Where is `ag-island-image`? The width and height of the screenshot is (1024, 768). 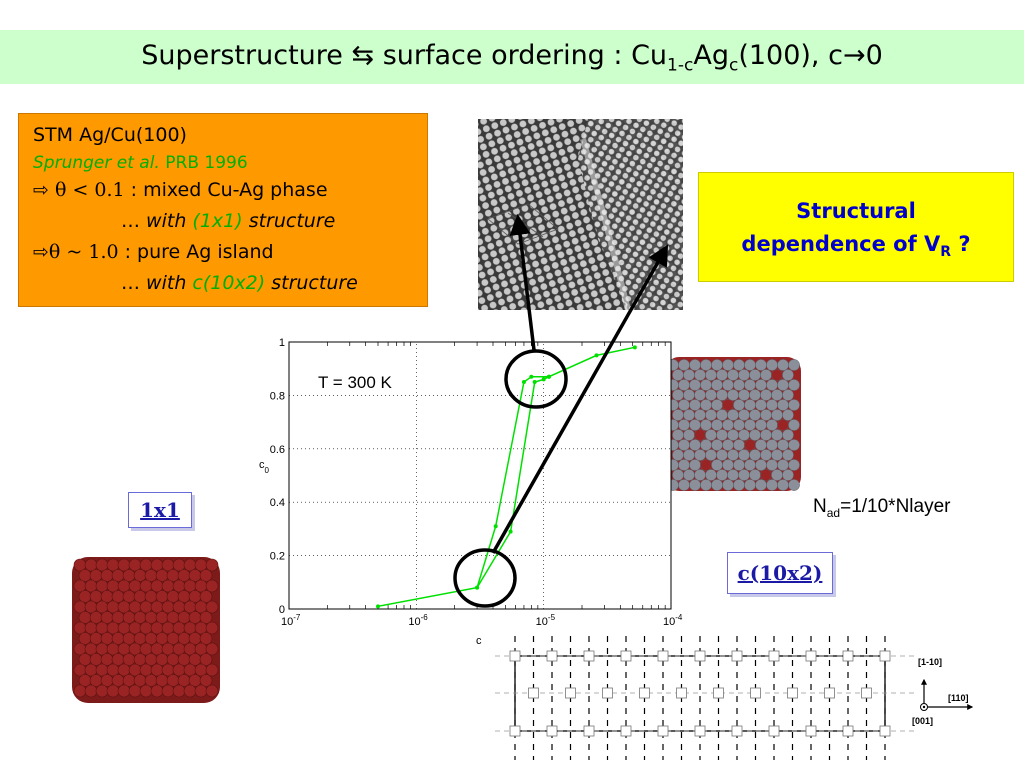 ag-island-image is located at coordinates (733, 424).